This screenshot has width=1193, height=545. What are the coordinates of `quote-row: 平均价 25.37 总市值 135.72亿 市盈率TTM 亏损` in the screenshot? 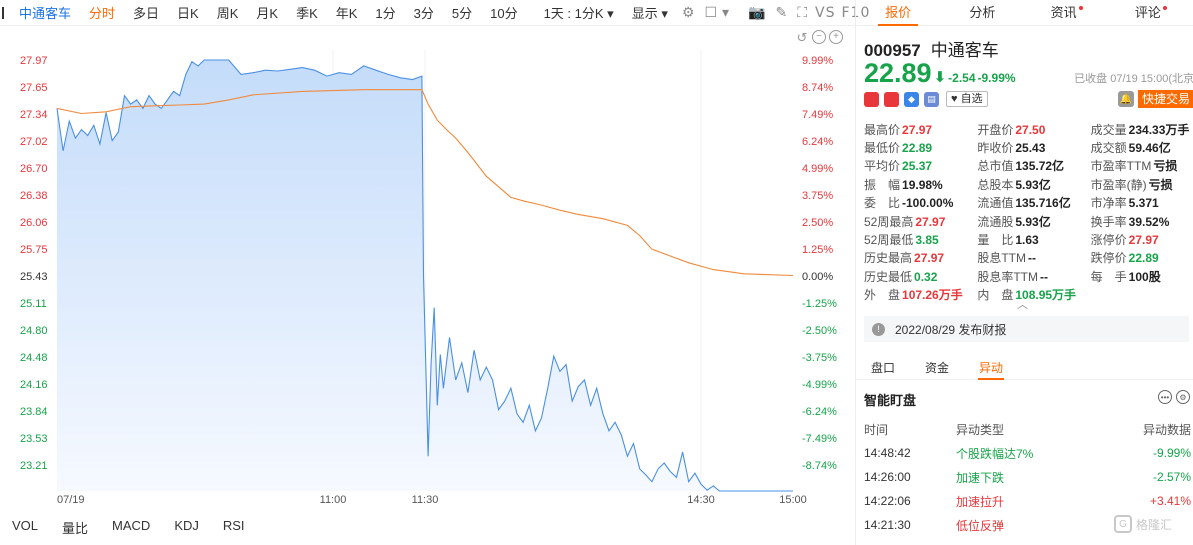 It's located at (1028, 166).